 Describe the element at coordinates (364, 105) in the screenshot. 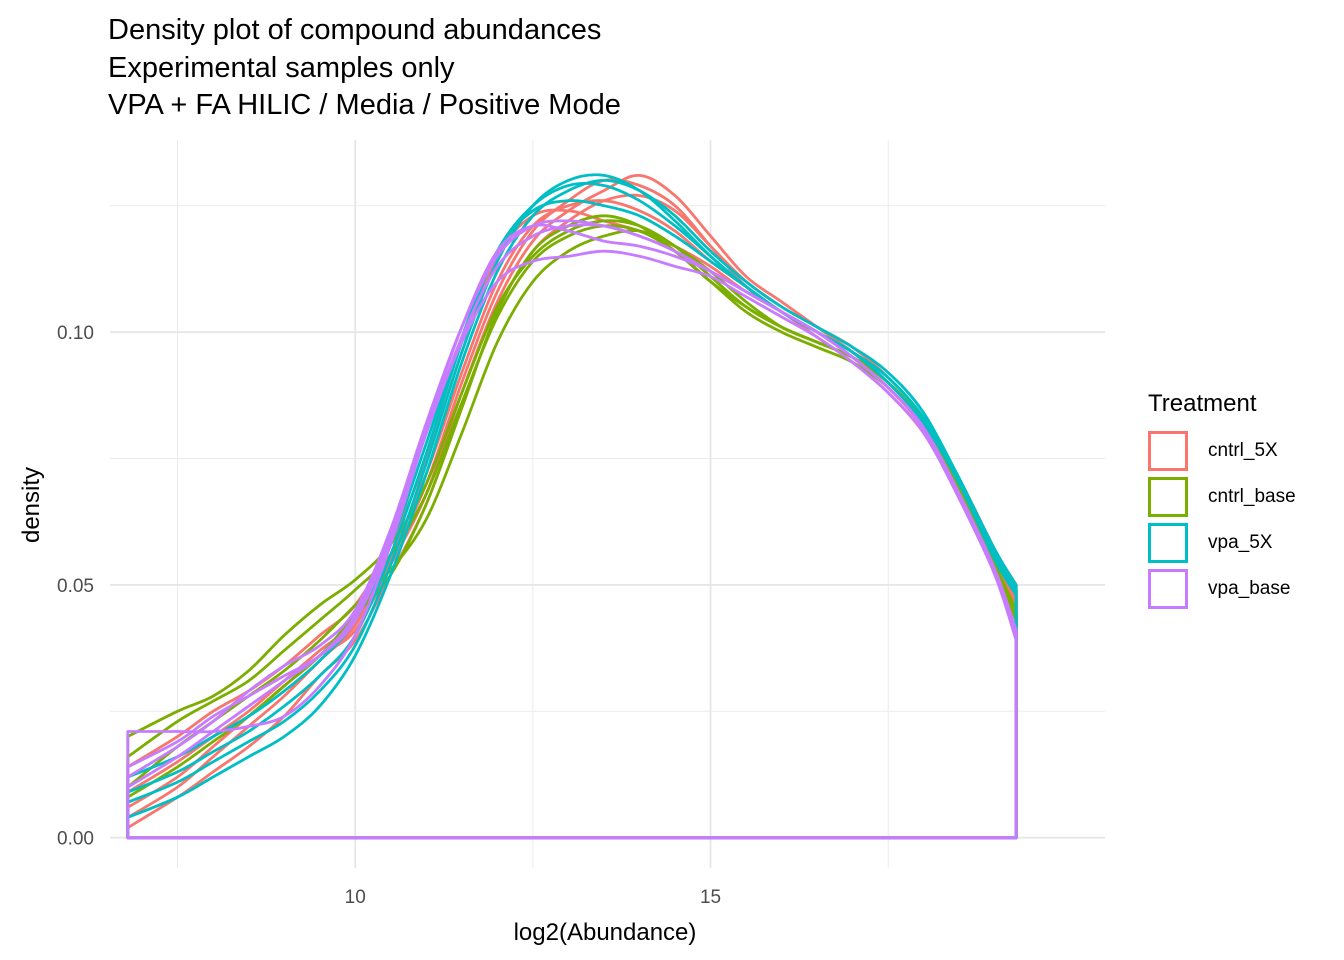

I see `chart-title-line-3: VPA + FA HILIC / Media / Positive Mode` at that location.